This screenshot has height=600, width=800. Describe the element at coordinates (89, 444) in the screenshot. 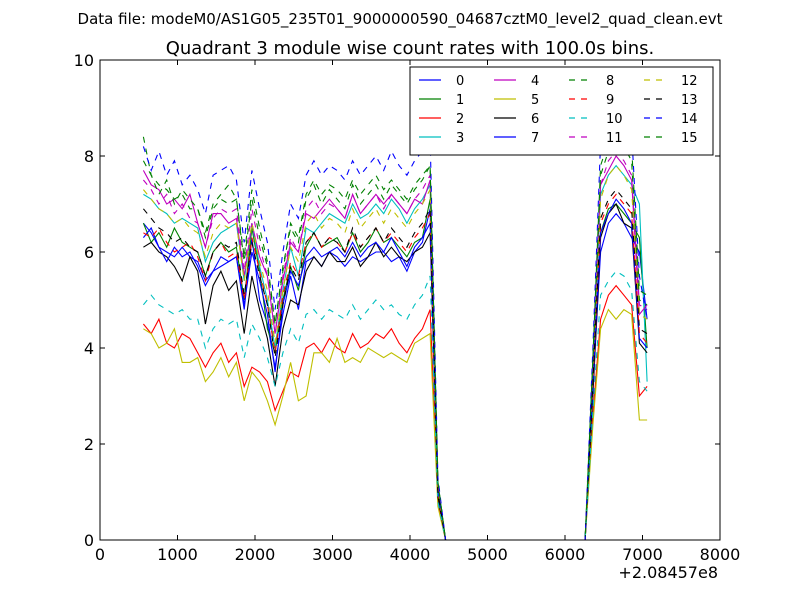

I see `y-tick-label: 2` at that location.